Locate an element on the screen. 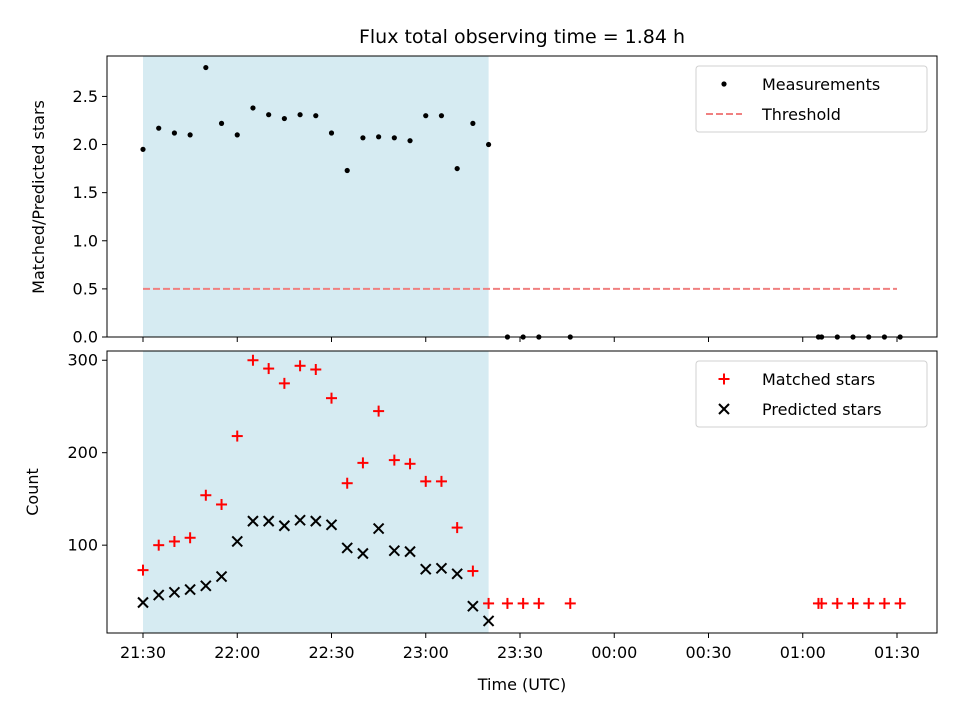 Image resolution: width=960 pixels, height=720 pixels. y-tick-label: 300 is located at coordinates (82, 360).